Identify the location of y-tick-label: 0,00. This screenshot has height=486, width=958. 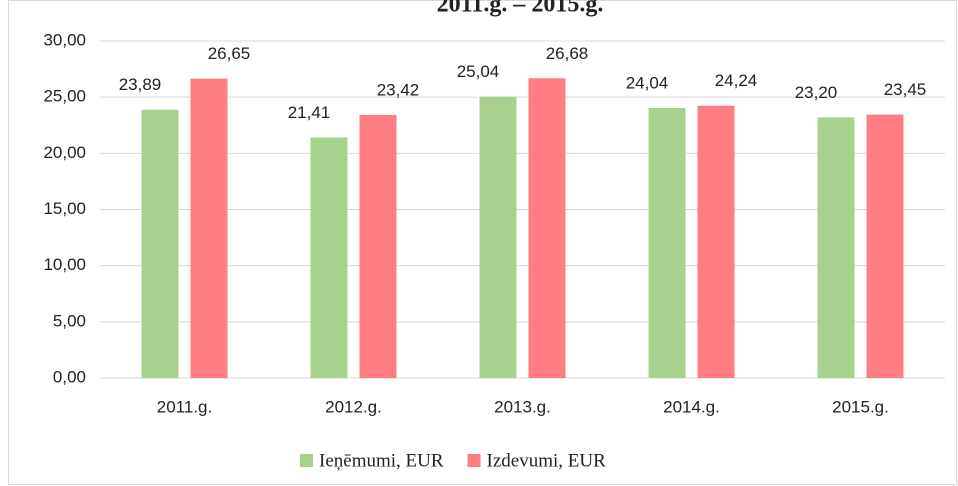
(69, 376).